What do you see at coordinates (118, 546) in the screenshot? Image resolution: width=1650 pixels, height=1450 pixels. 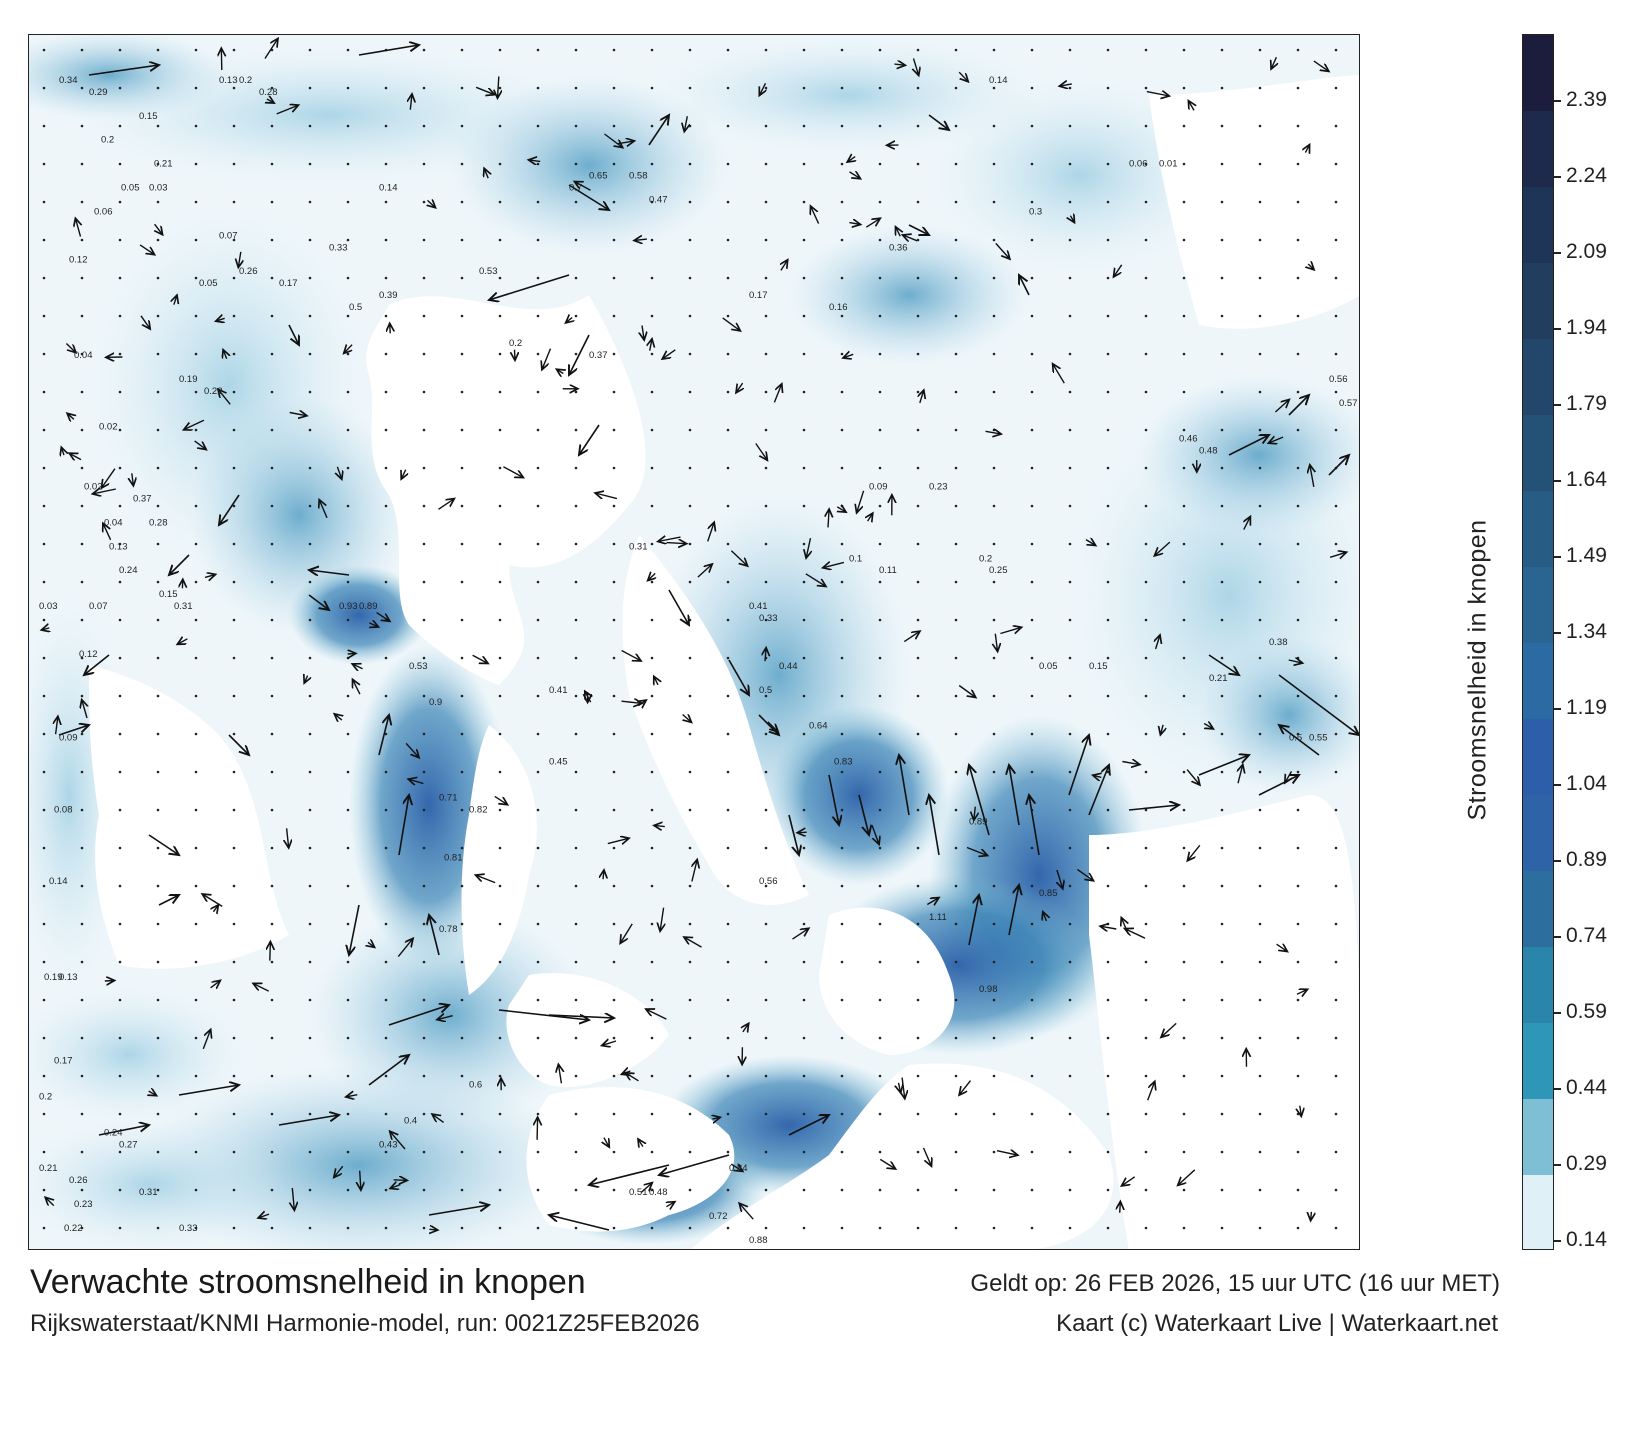 I see `speed-value-label: 0.13` at bounding box center [118, 546].